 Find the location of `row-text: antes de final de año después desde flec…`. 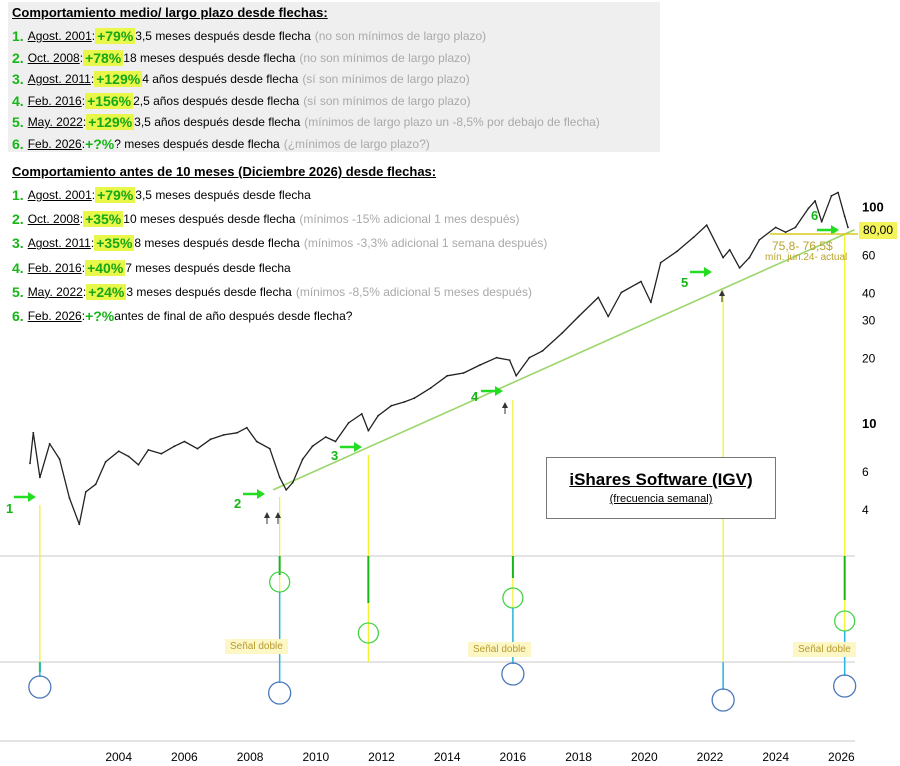

row-text: antes de final de año después desde flec… is located at coordinates (233, 316).